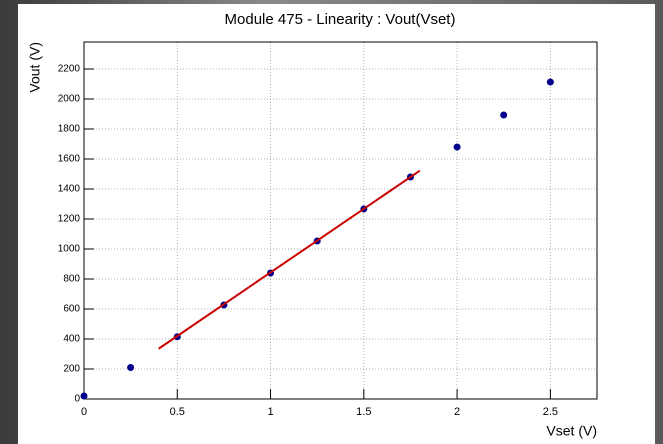  I want to click on y-tick-label: 600, so click(71, 309).